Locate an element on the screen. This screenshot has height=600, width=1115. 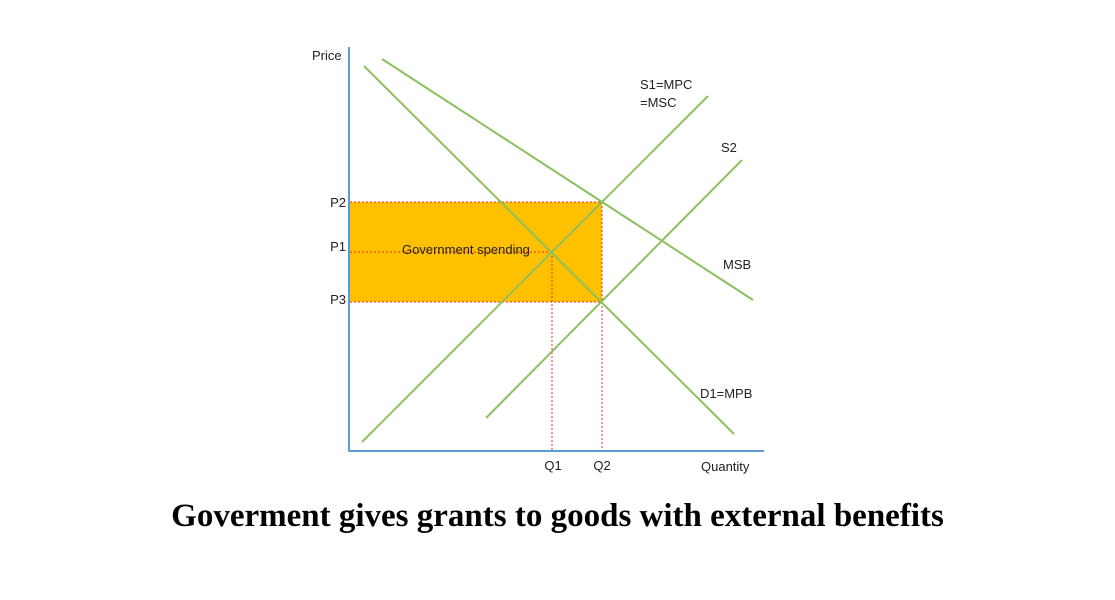
s2-curve is located at coordinates (614, 289).